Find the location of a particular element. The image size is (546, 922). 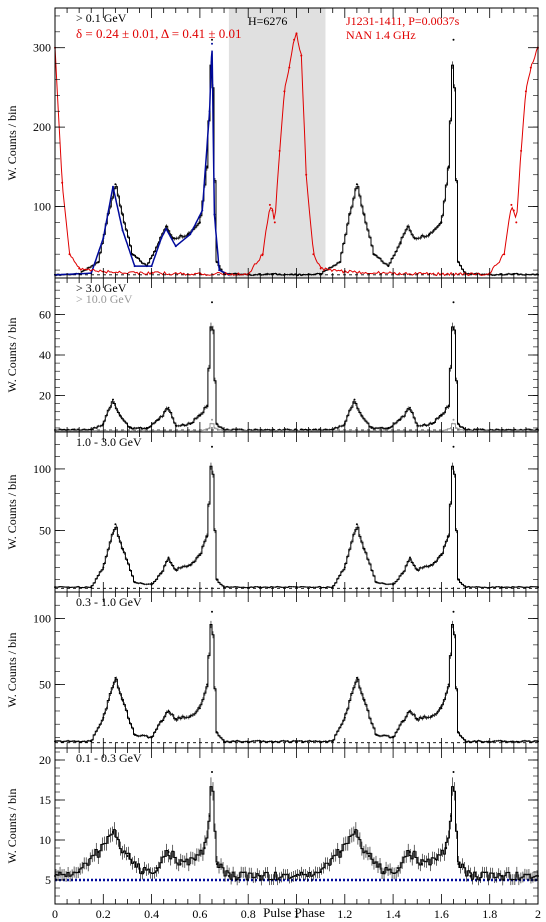

y-tick-label: 50 is located at coordinates (45, 530).